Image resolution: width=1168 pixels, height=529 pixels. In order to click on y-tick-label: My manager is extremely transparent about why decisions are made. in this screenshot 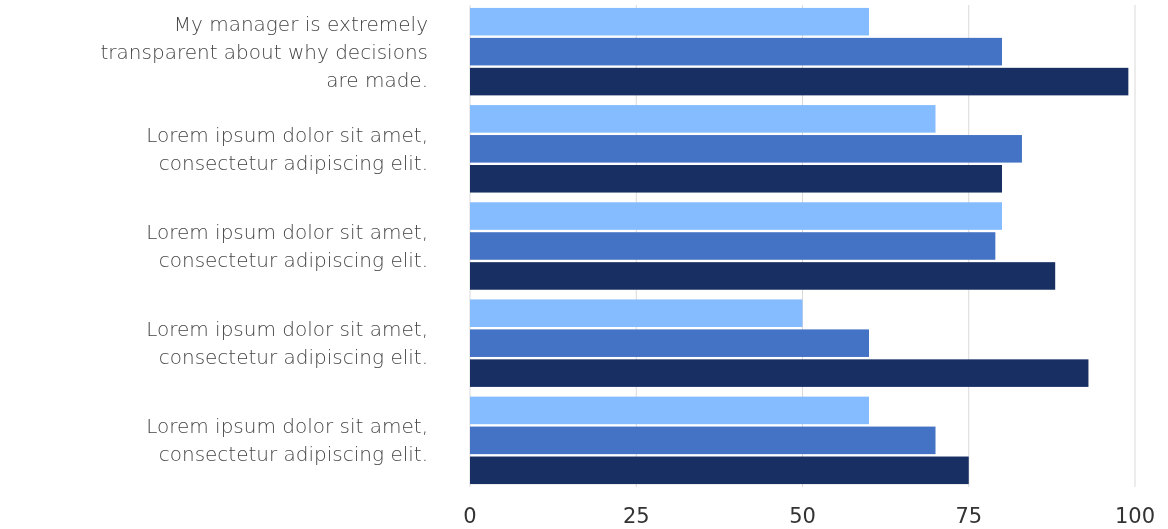, I will do `click(264, 51)`.